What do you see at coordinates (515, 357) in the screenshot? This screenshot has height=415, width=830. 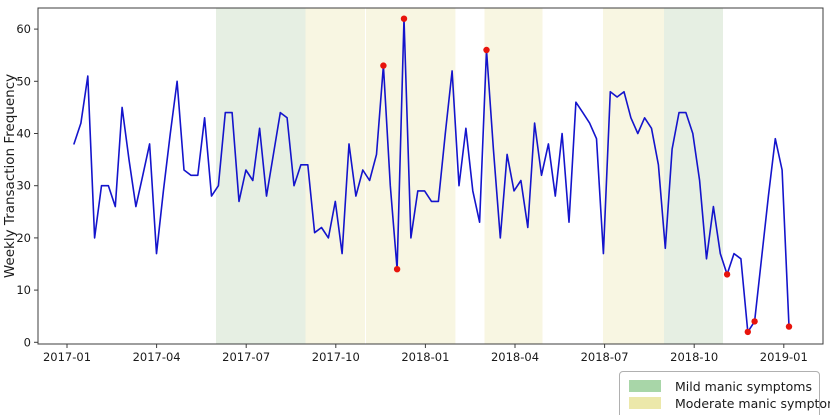 I see `x-tick-label: 2018-04` at bounding box center [515, 357].